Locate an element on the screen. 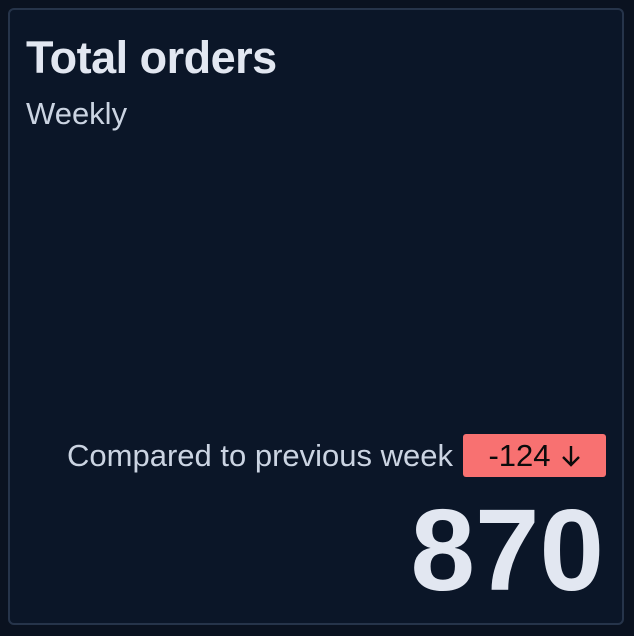 The image size is (634, 636). comparison-label: Compared to previous week is located at coordinates (260, 455).